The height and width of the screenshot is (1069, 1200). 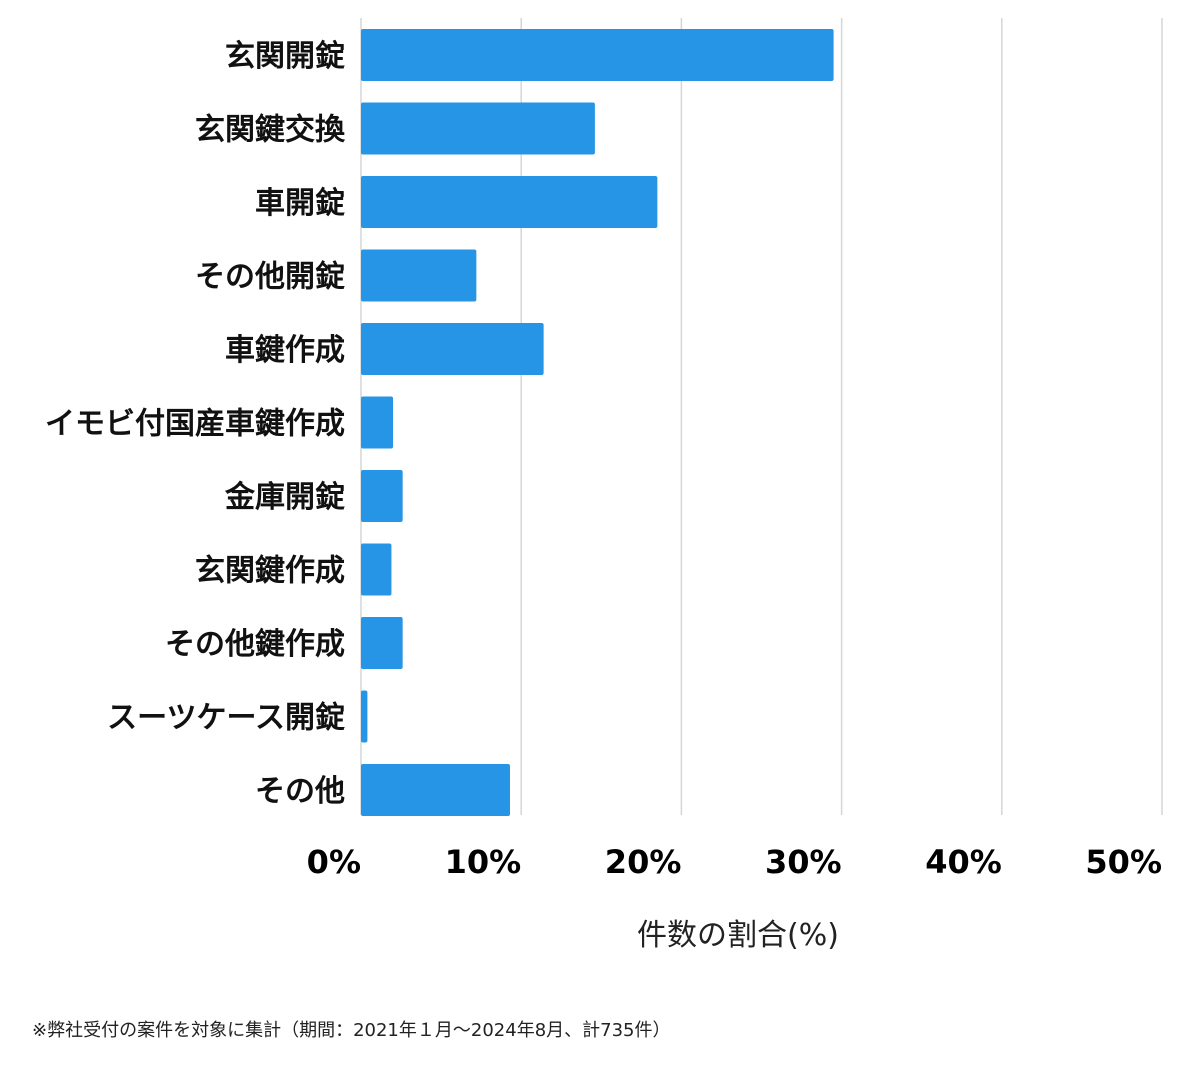 I want to click on category-label: 金庫開錠, so click(x=284, y=497).